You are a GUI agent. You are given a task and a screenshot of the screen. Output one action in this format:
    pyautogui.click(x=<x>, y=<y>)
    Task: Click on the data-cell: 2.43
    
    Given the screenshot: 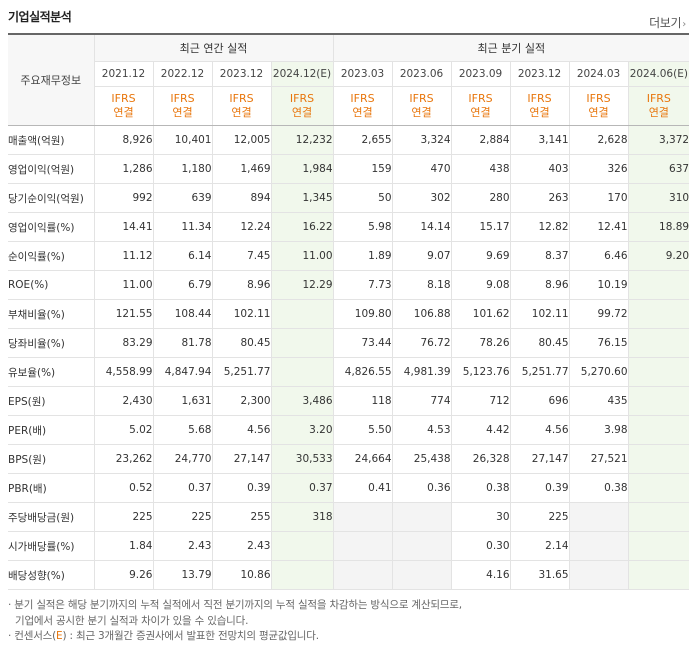 What is the action you would take?
    pyautogui.click(x=241, y=546)
    